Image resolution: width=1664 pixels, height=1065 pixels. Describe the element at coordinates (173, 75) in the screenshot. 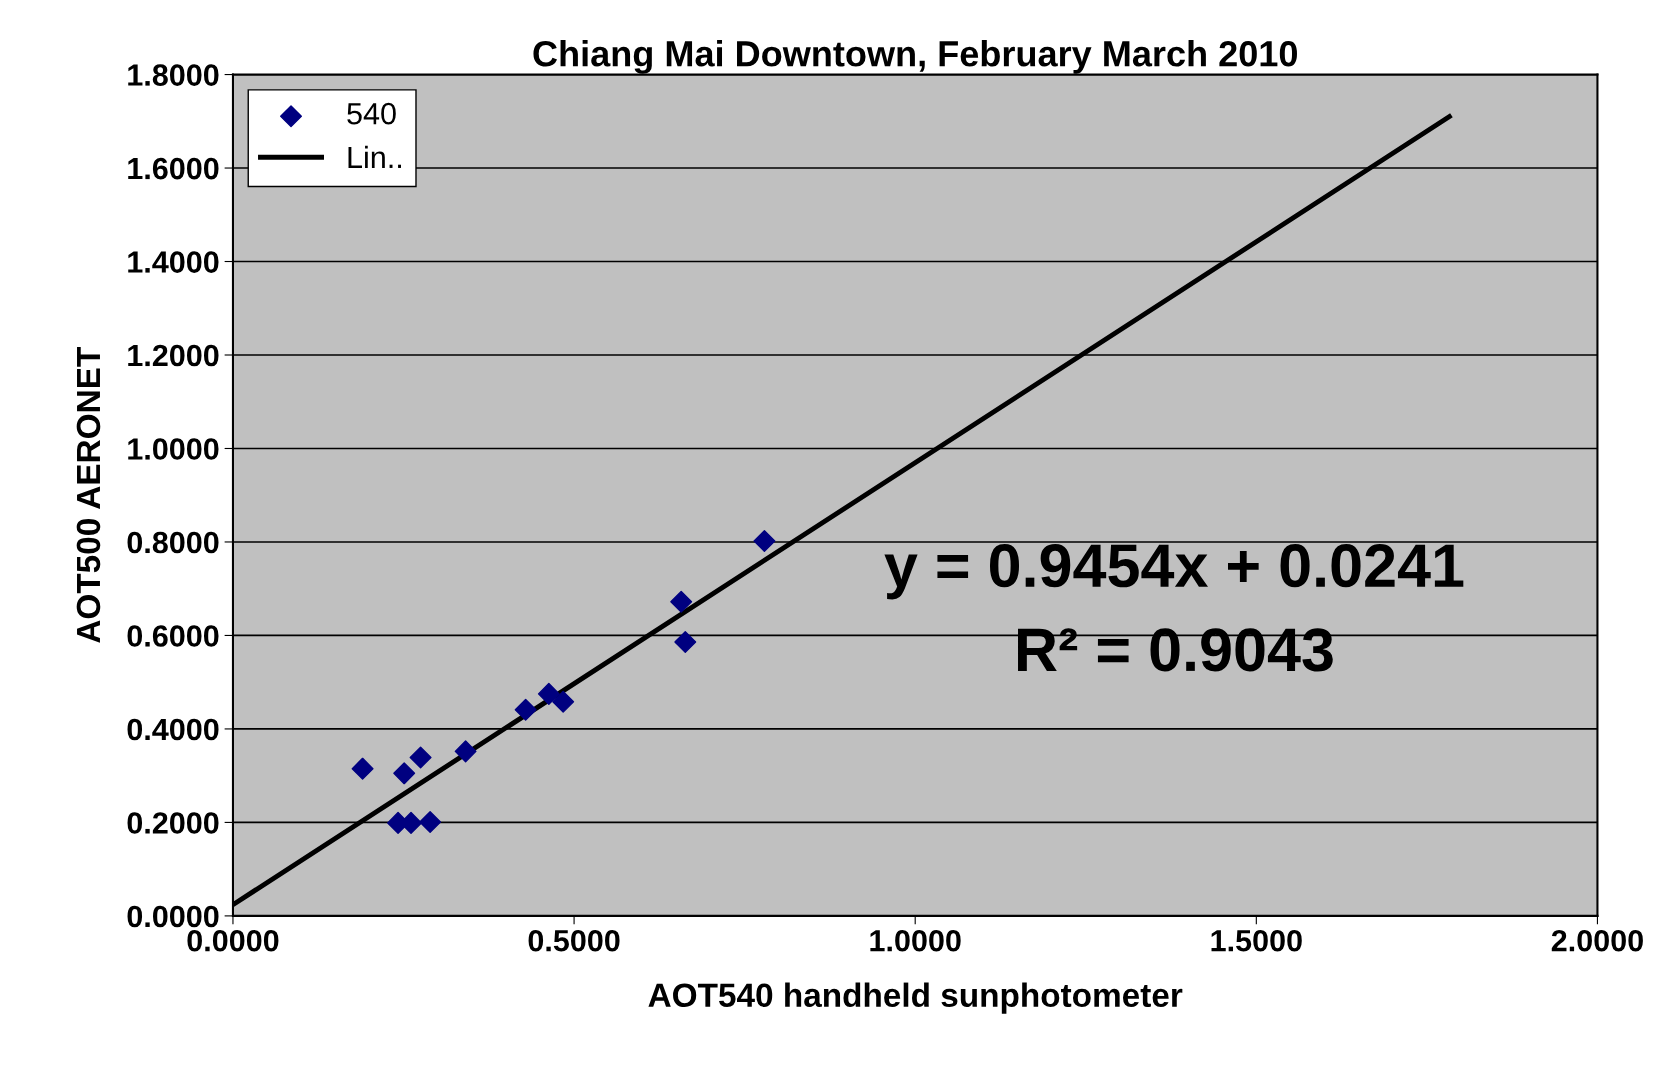

I see `y-tick-label: 1.8000` at that location.